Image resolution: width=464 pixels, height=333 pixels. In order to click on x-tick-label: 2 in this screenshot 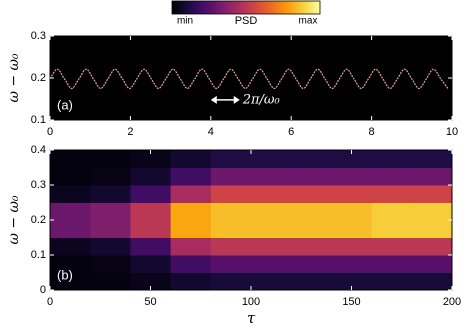, I will do `click(130, 132)`.